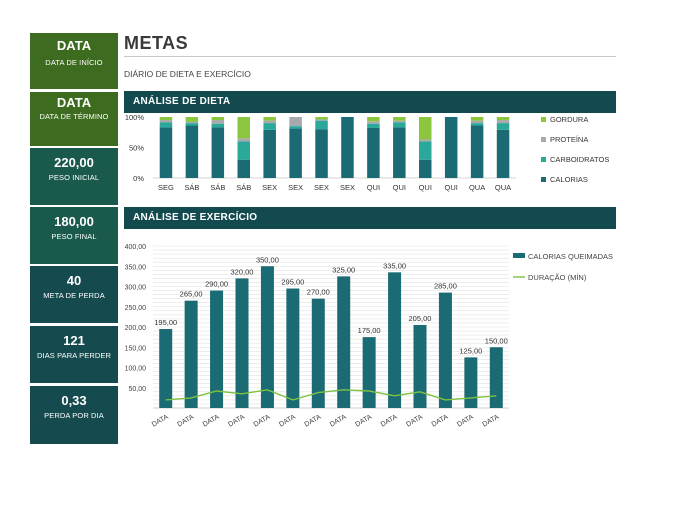  I want to click on y-tick-label: 300,00, so click(136, 288).